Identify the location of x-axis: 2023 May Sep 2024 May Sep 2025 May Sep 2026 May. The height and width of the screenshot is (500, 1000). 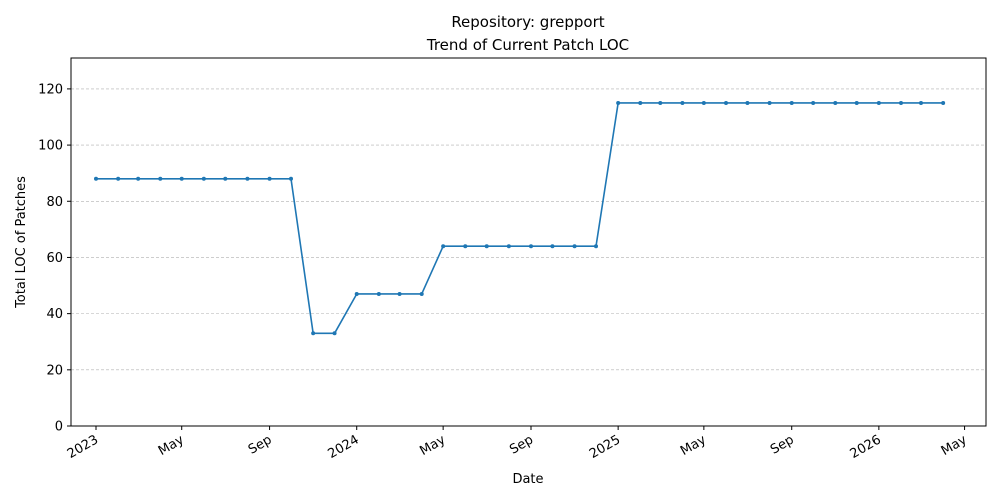
(517, 444).